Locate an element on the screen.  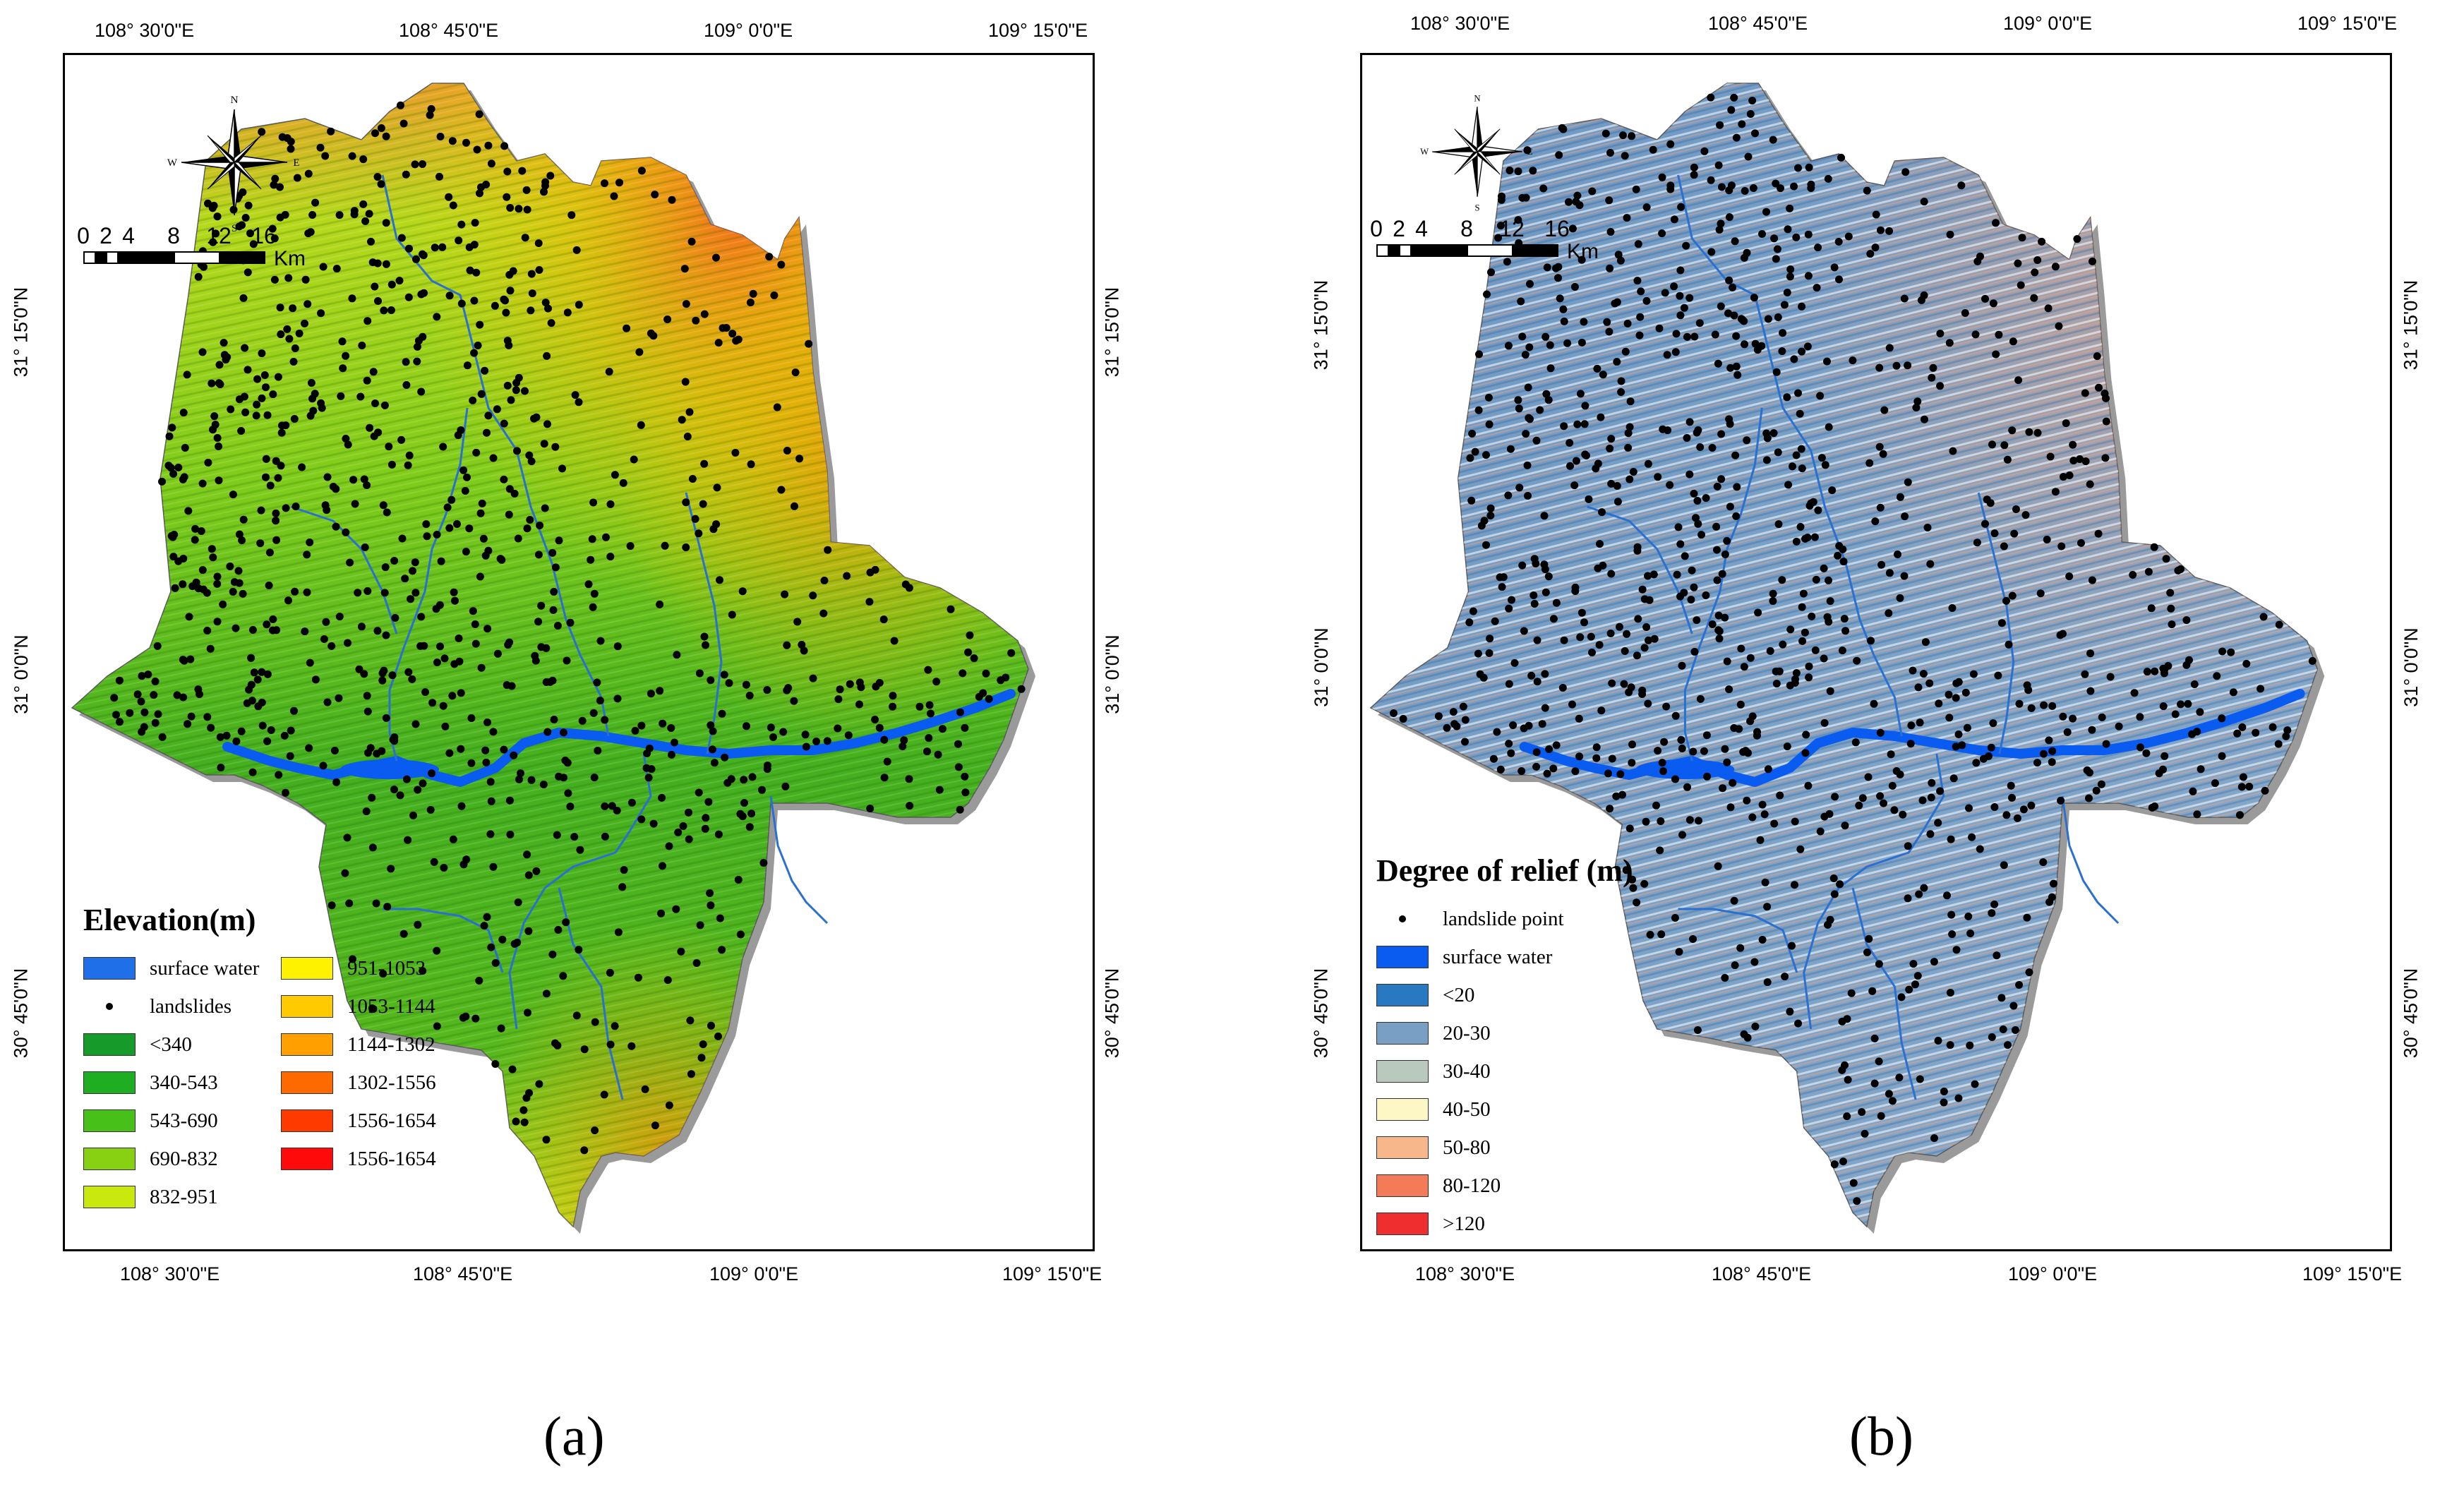
left-tick-b-3: 30° 45'0"N is located at coordinates (1321, 1014).